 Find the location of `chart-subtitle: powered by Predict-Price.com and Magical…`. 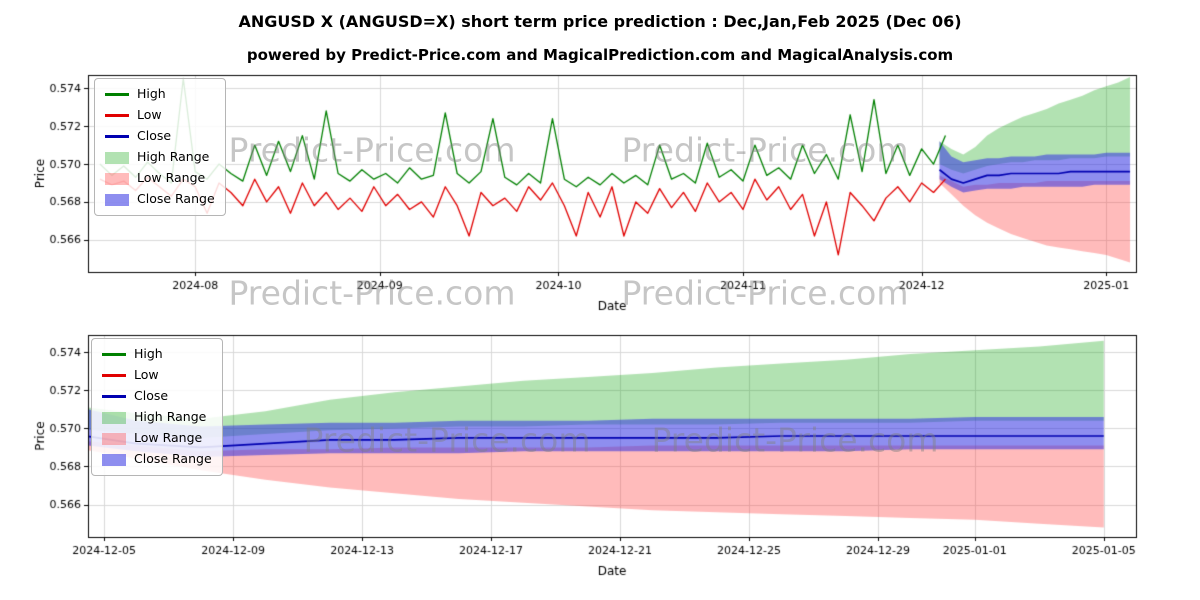

chart-subtitle: powered by Predict-Price.com and Magical… is located at coordinates (600, 55).